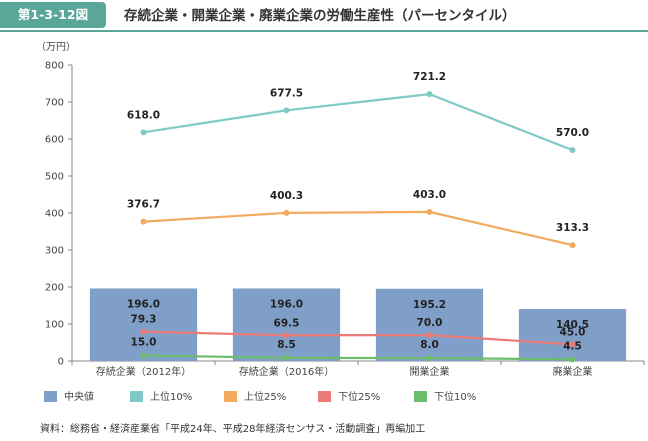 The height and width of the screenshot is (441, 648). I want to click on y-tick-label: 600, so click(54, 140).